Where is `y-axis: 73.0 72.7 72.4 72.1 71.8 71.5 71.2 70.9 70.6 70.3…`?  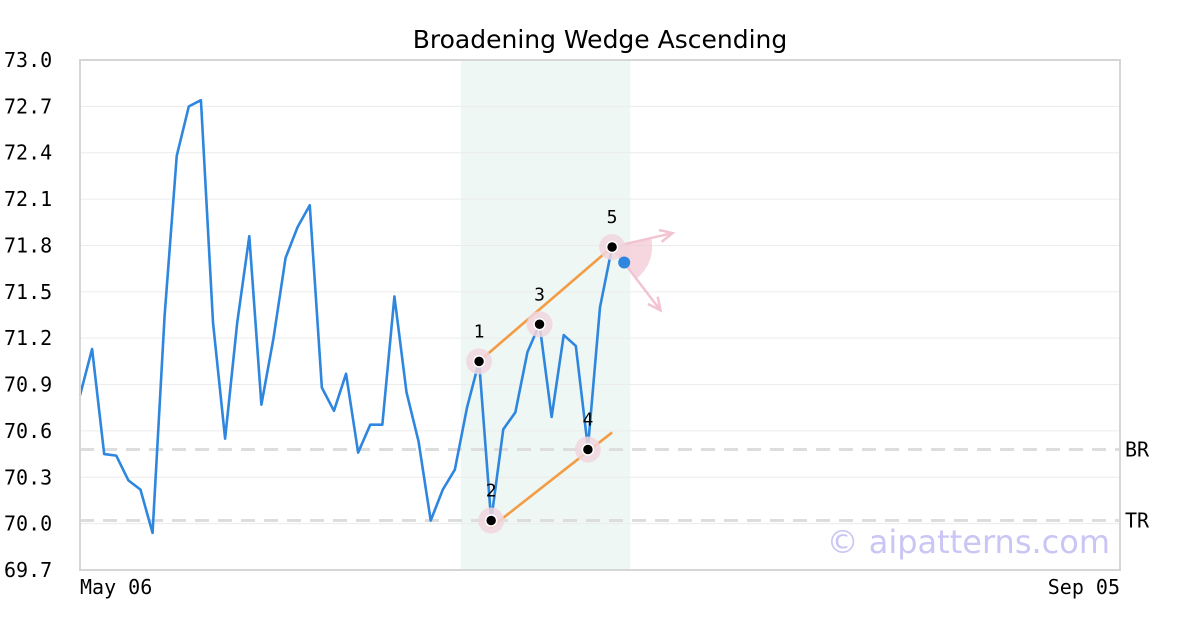 y-axis: 73.0 72.7 72.4 72.1 71.8 71.5 71.2 70.9 70.6 70.3… is located at coordinates (28, 315).